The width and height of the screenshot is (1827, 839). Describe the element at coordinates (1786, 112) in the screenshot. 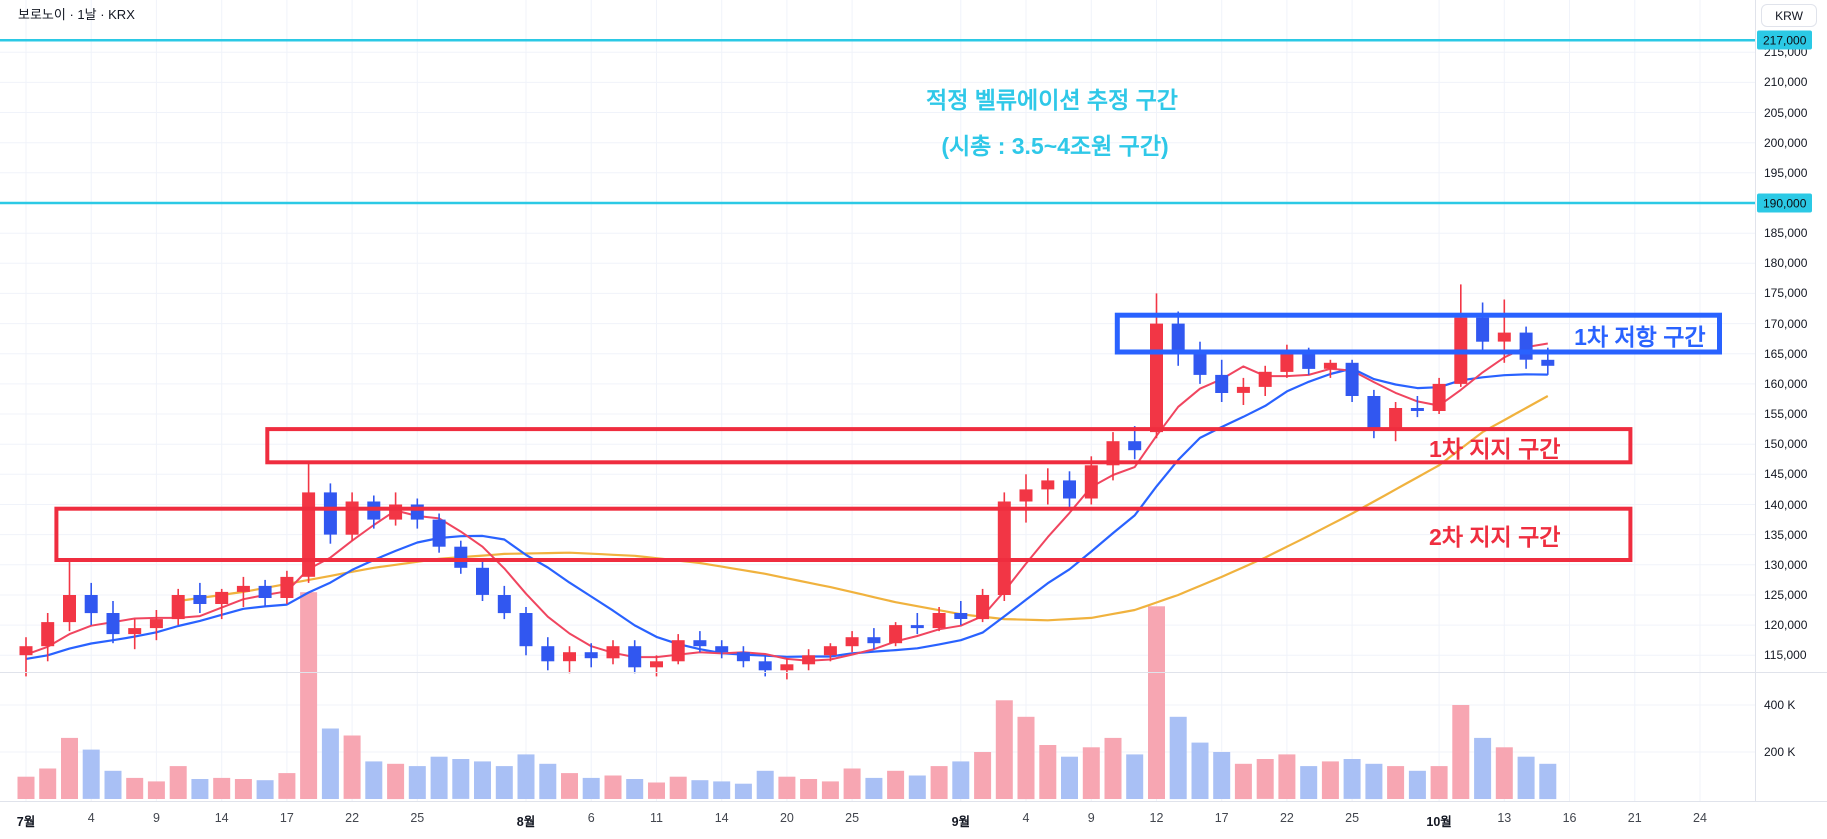

I see `price-axis-label: 205,000` at that location.